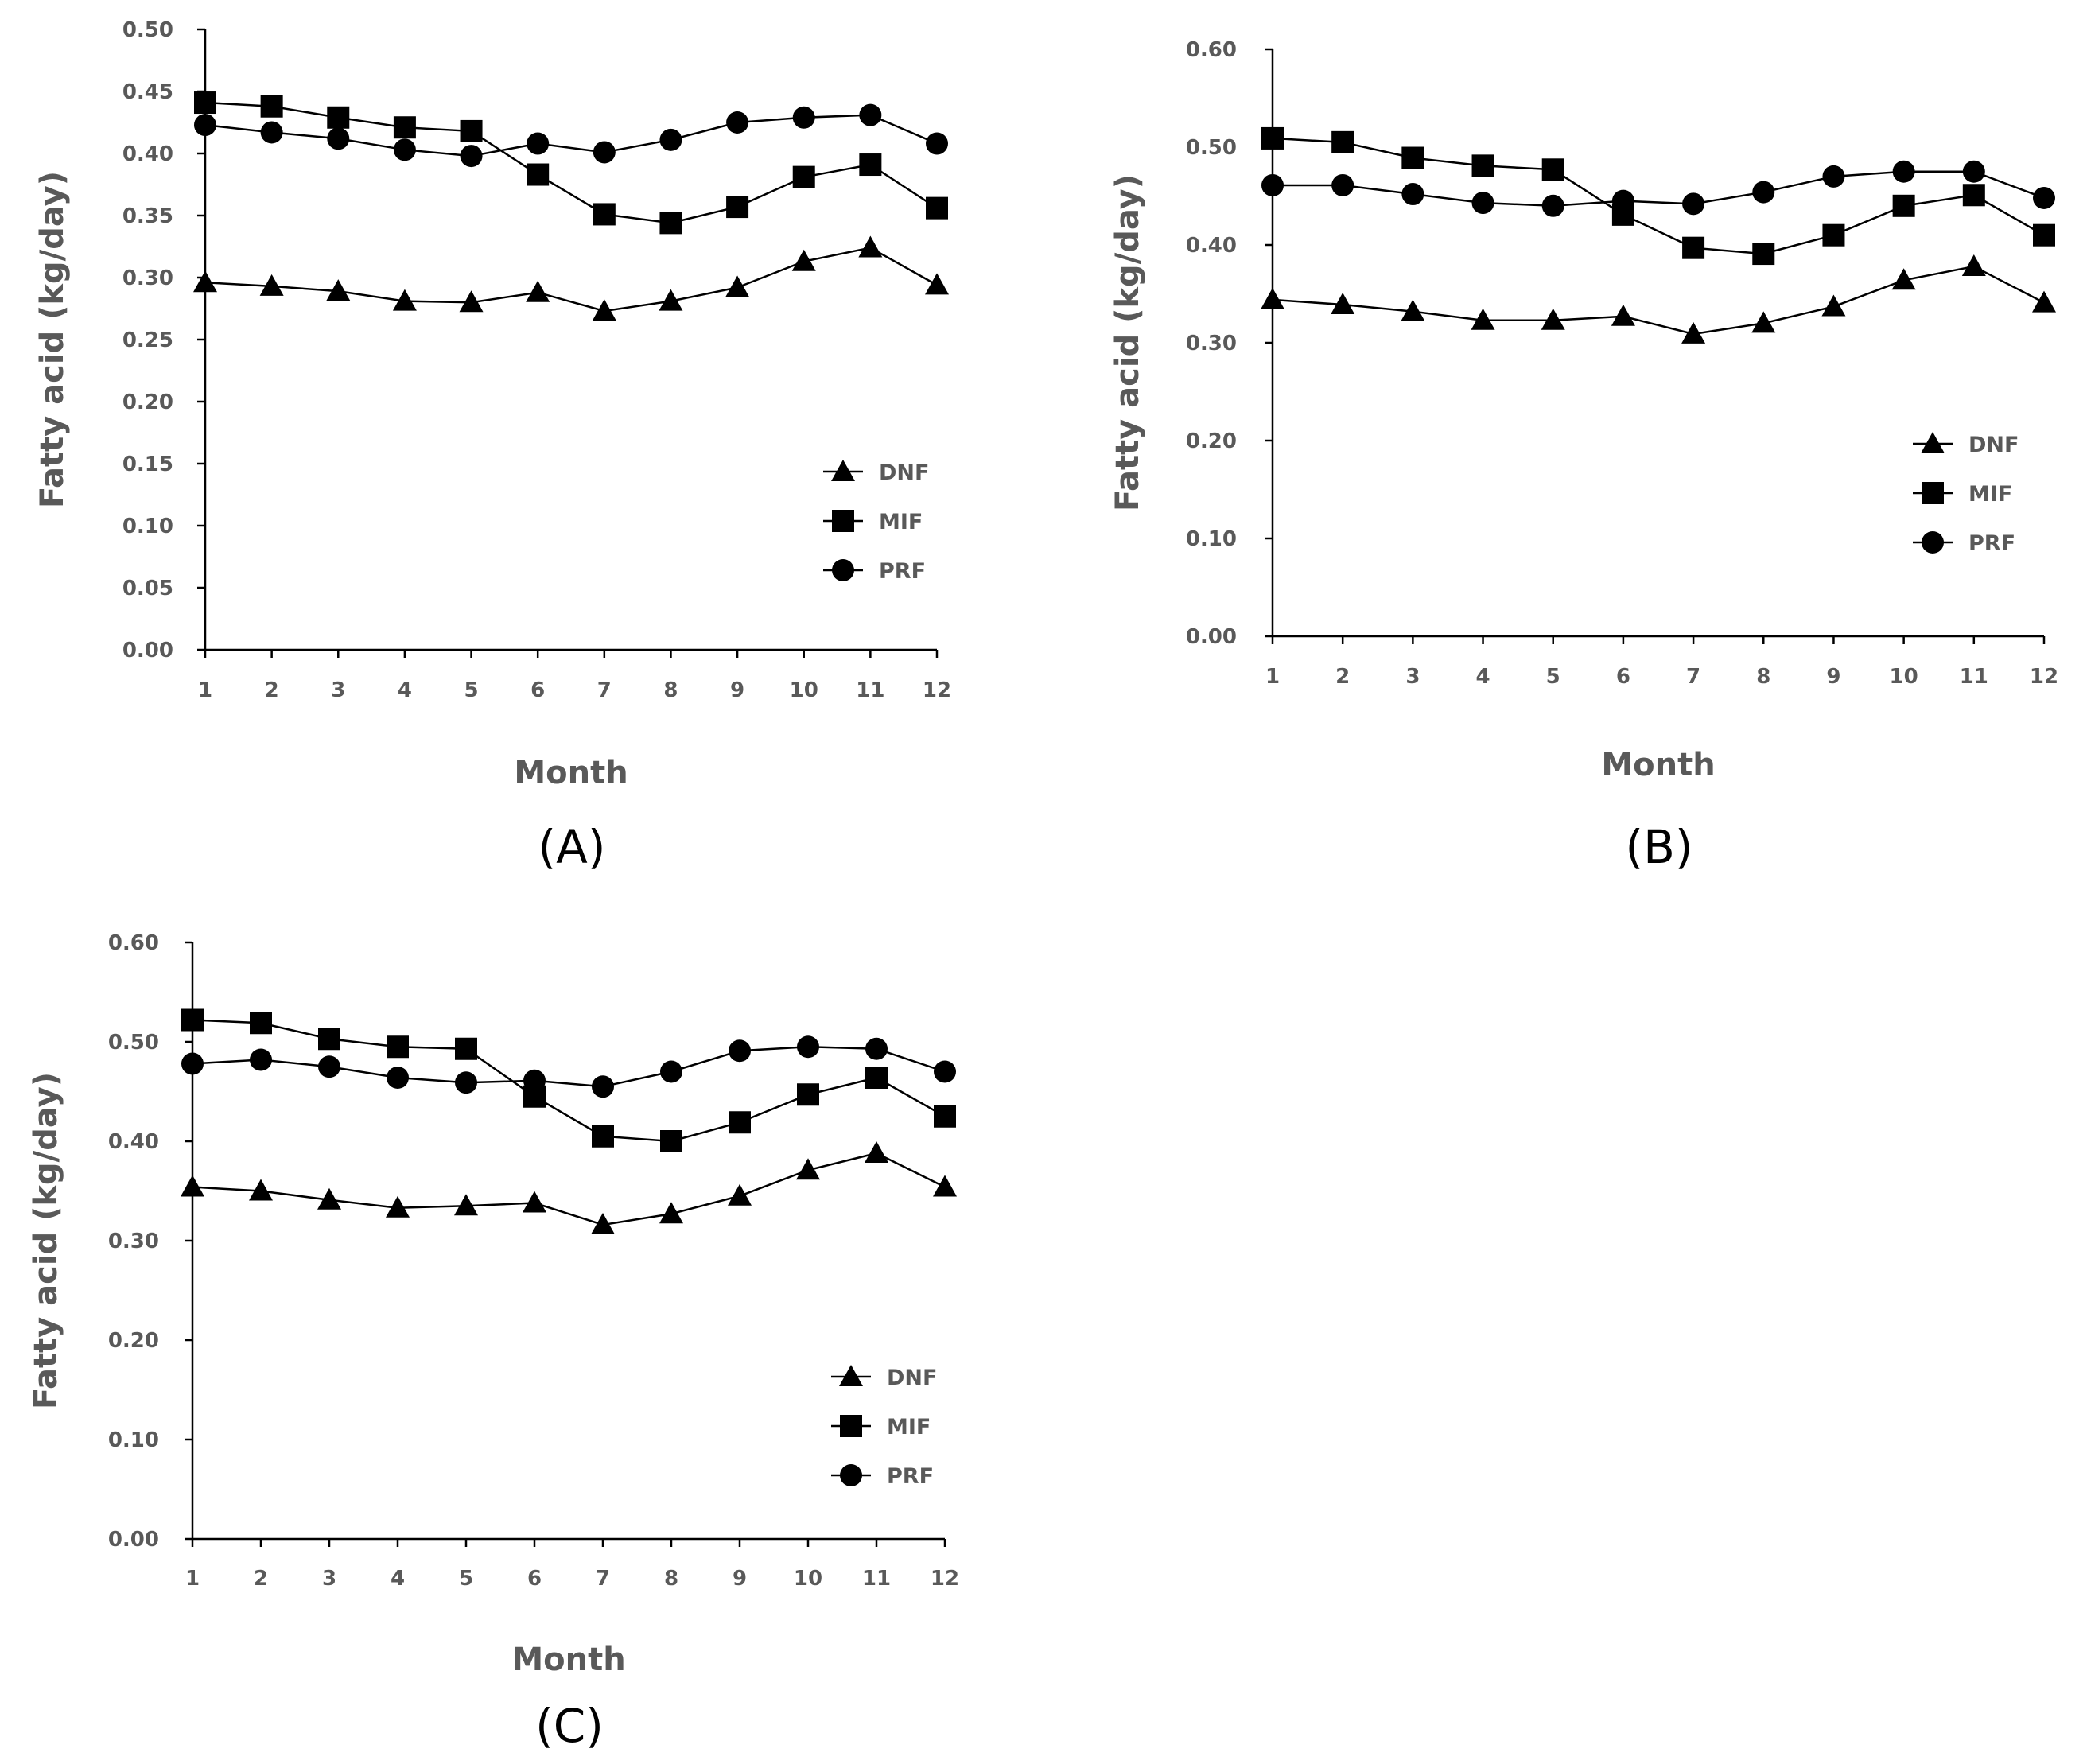 The width and height of the screenshot is (2087, 1764). I want to click on y-tick-label: 0.45, so click(148, 92).